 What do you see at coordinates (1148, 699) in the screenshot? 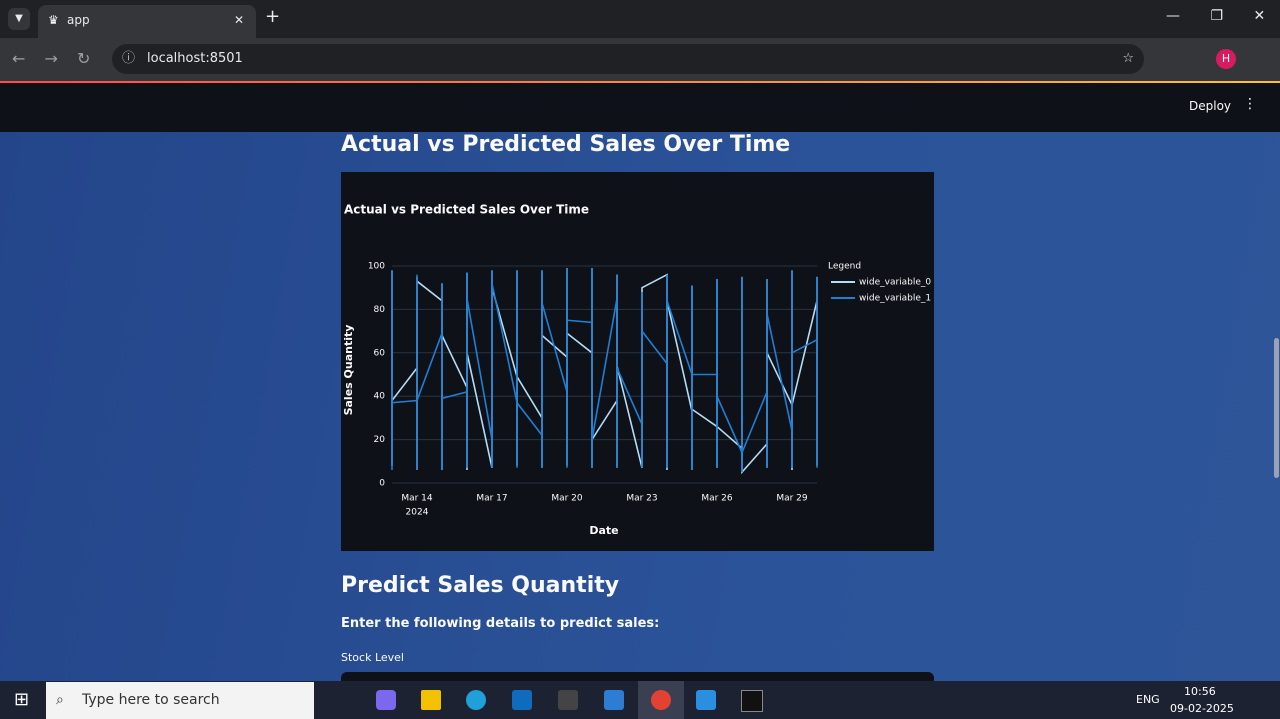
I see `language: ENG` at bounding box center [1148, 699].